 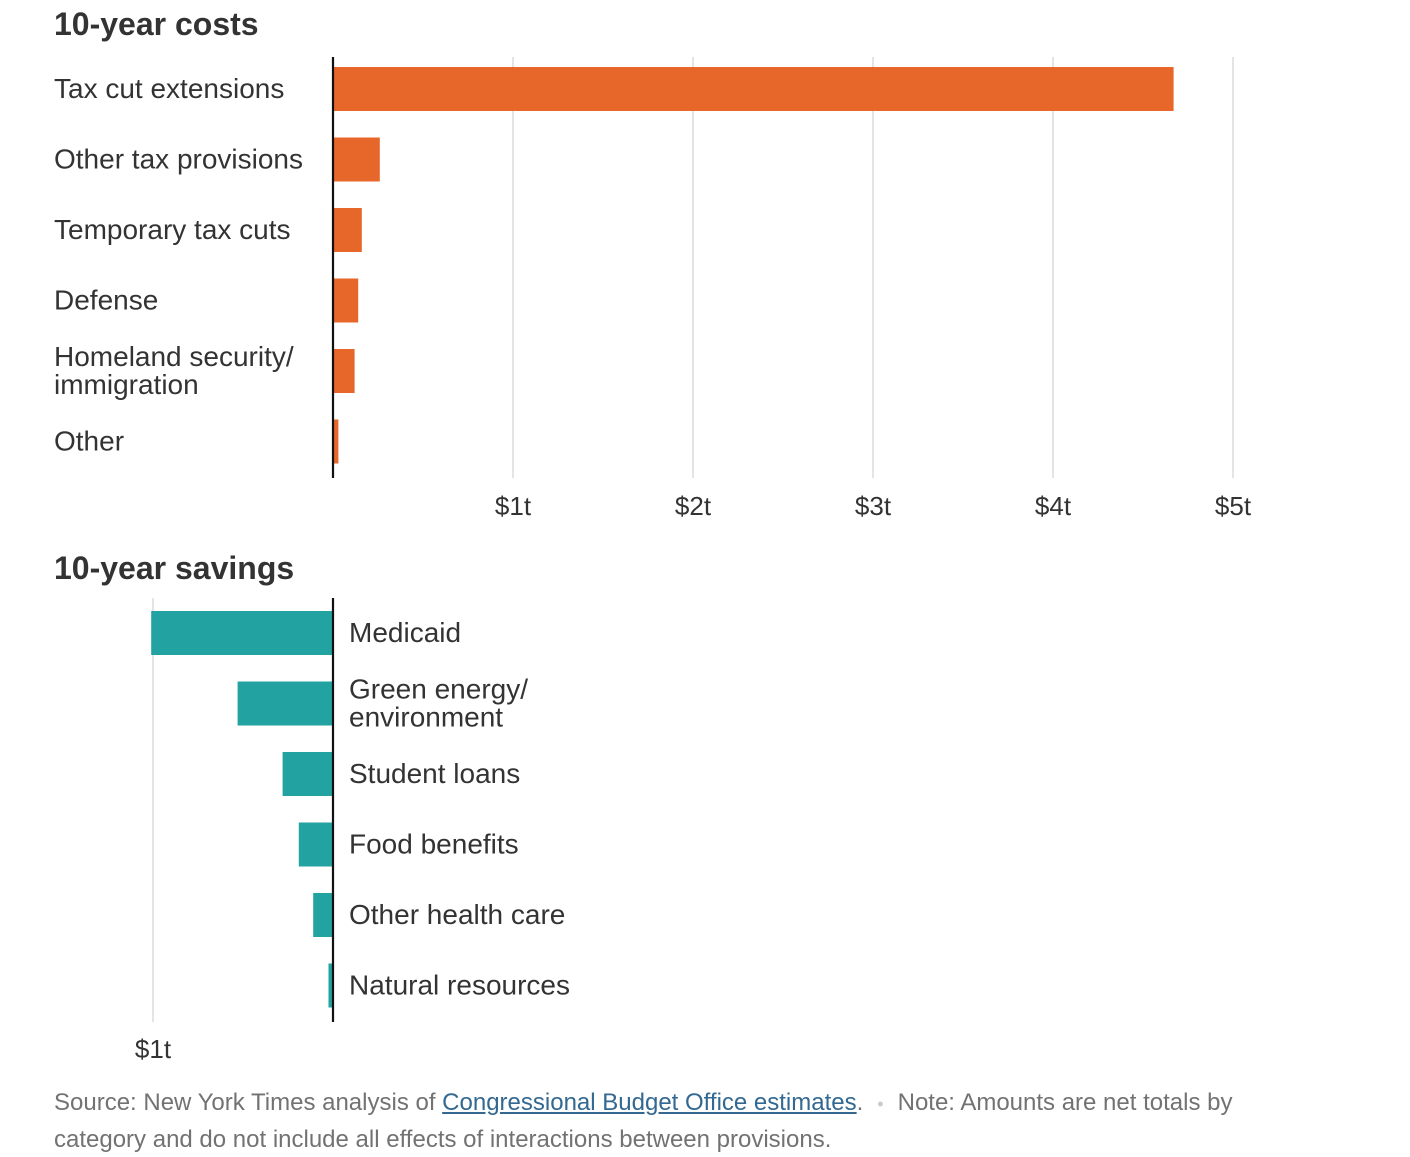 I want to click on costs-tick-label: $2t, so click(x=693, y=506).